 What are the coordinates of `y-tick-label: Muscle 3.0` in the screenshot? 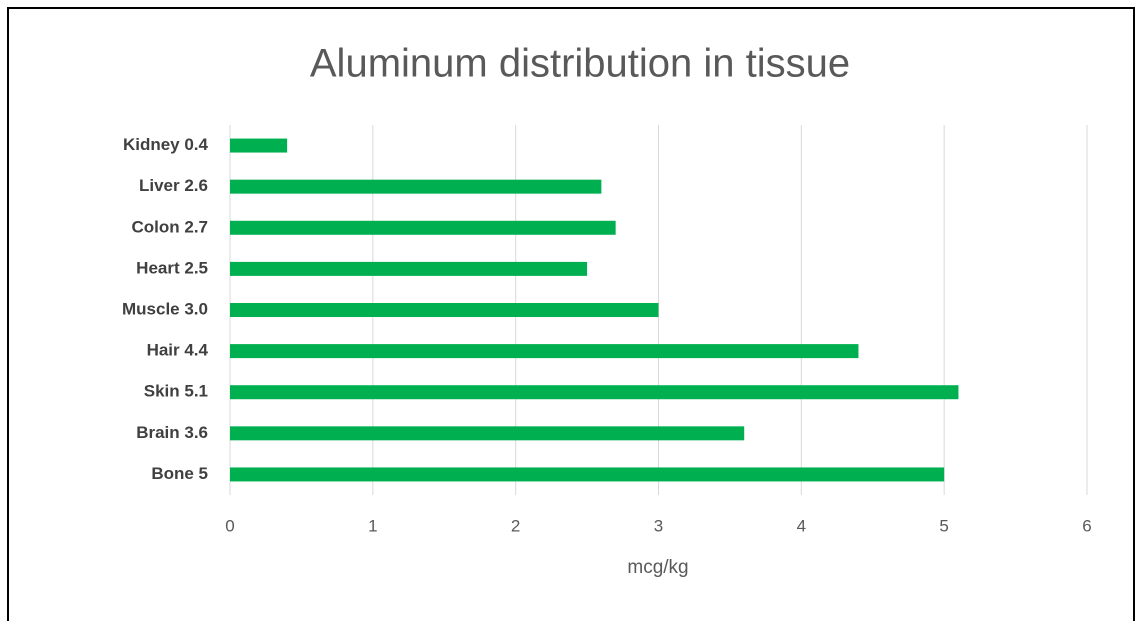 It's located at (165, 308).